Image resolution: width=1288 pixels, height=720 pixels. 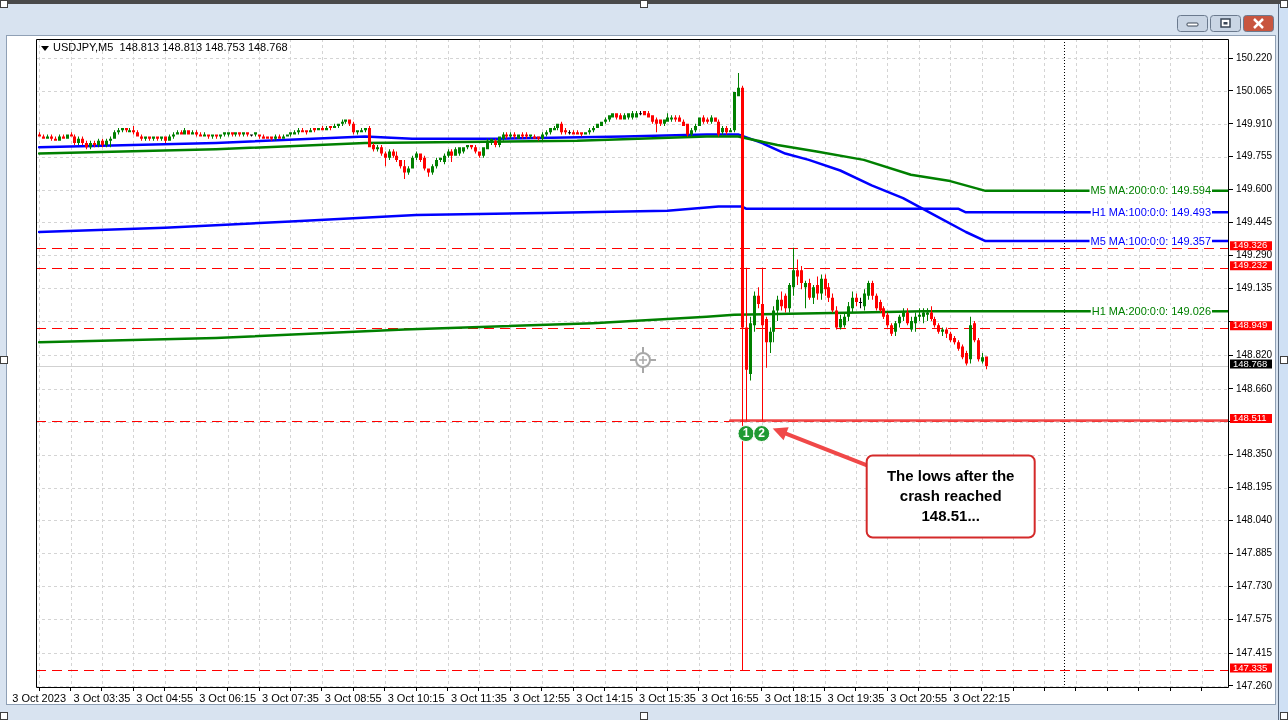 I want to click on series-label: H1 MA:100:0:0: 149.493, so click(x=1151, y=211).